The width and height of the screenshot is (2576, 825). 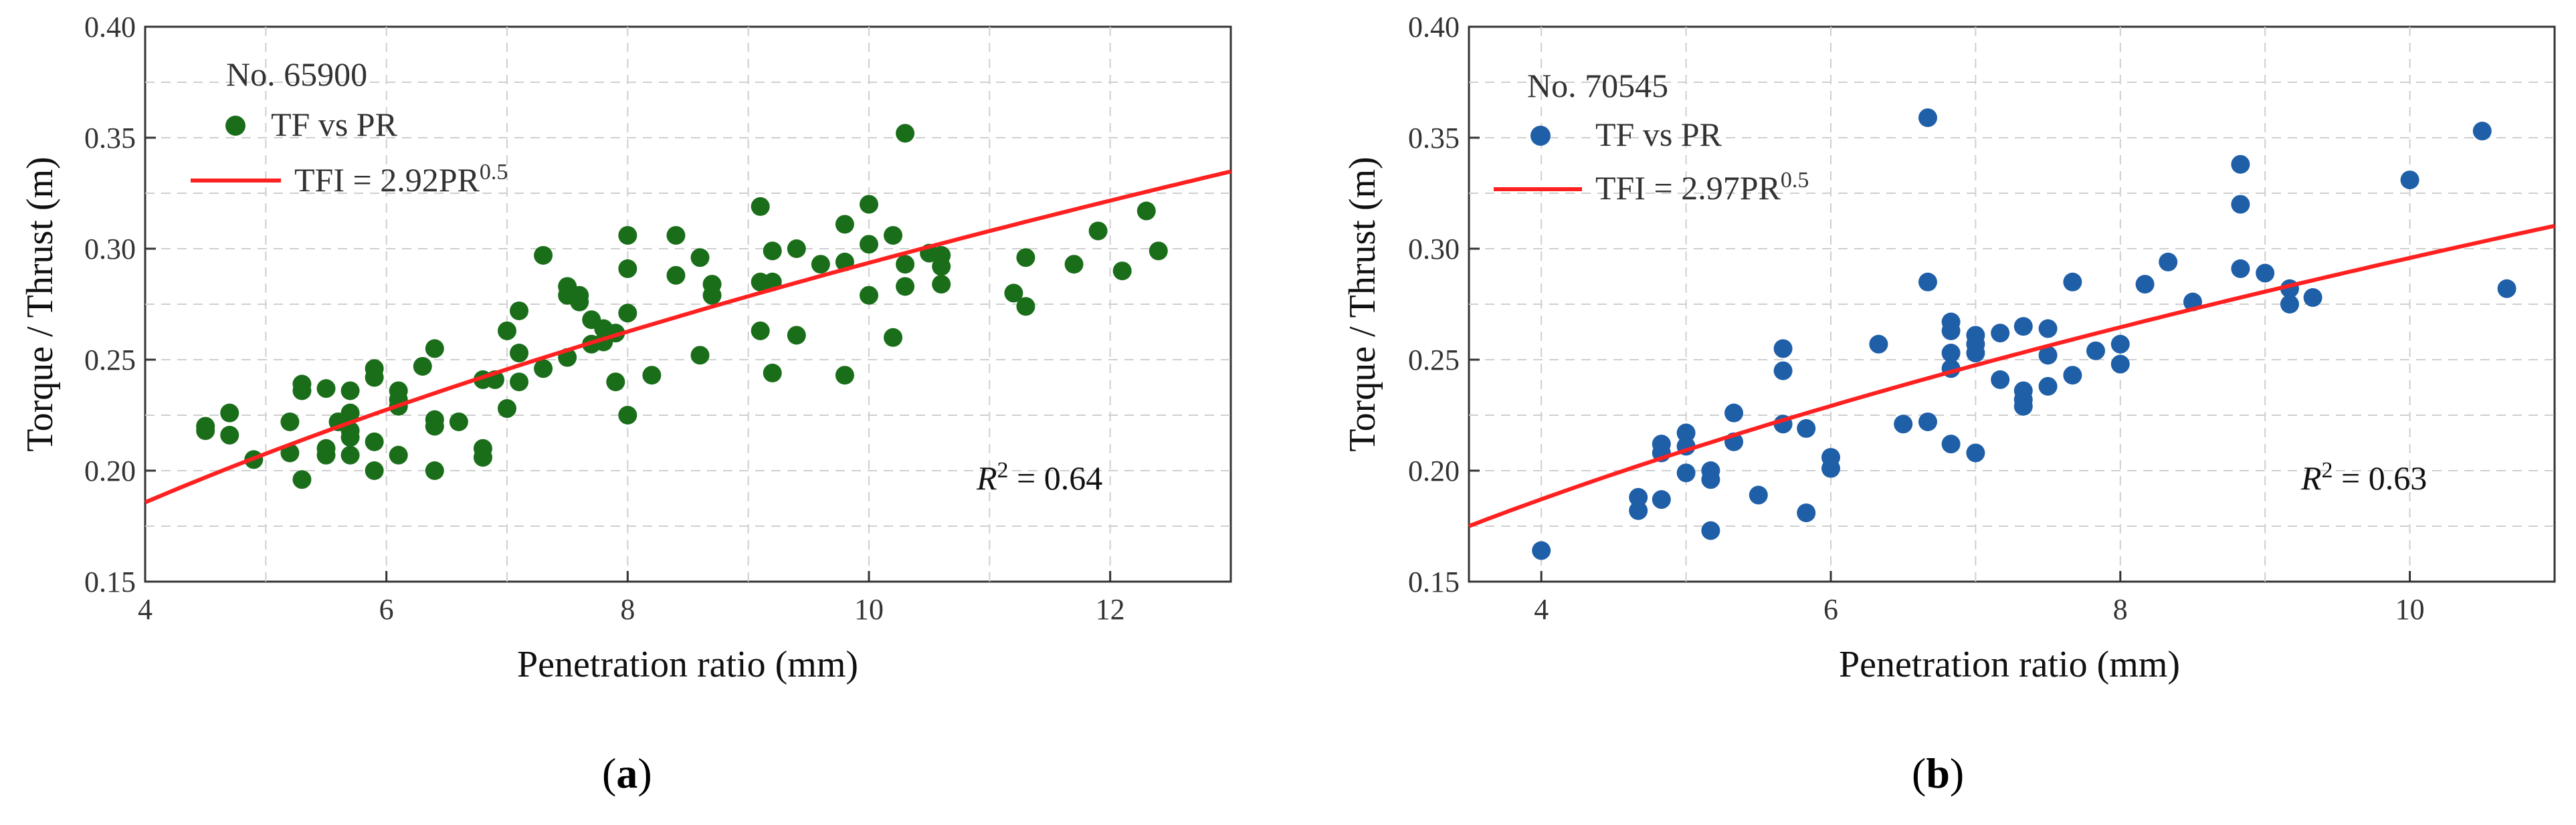 What do you see at coordinates (1362, 304) in the screenshot?
I see `panel-b-y-axis-title: Torque / Thrust (m)` at bounding box center [1362, 304].